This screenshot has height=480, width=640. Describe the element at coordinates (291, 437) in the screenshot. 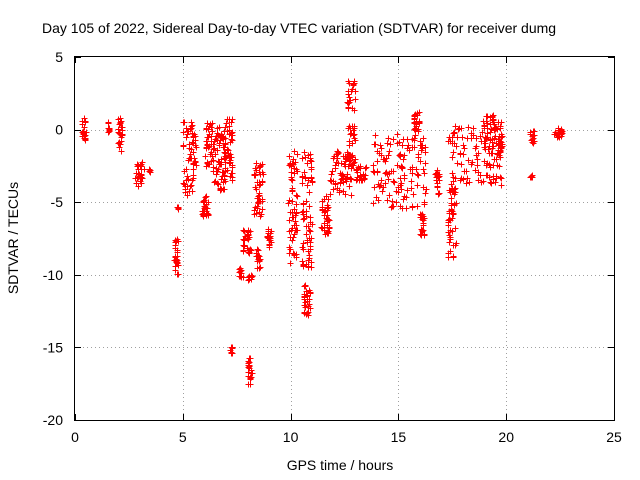

I see `x-tick-label: 10` at that location.